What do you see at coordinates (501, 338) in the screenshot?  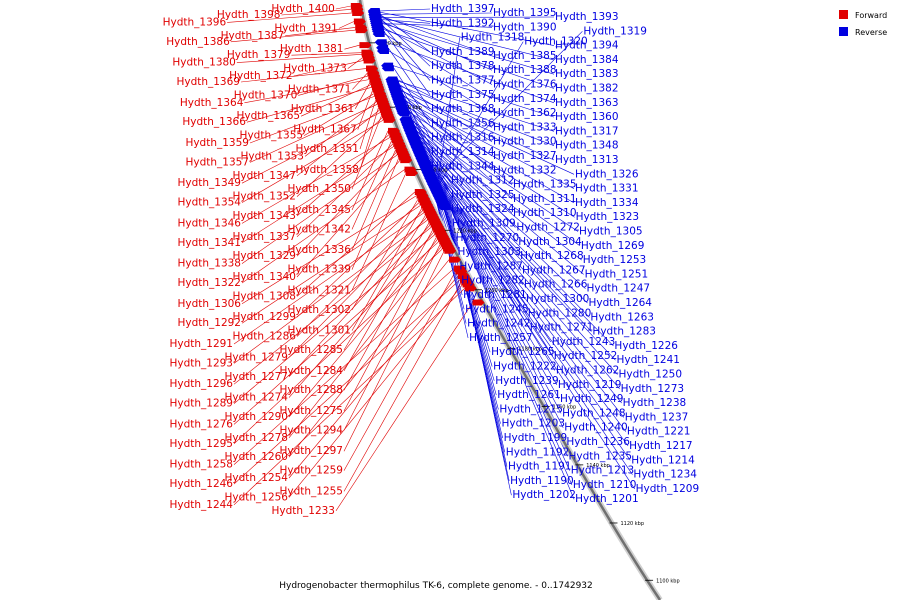 I see `reverse-gene-label: Hydth_1257` at bounding box center [501, 338].